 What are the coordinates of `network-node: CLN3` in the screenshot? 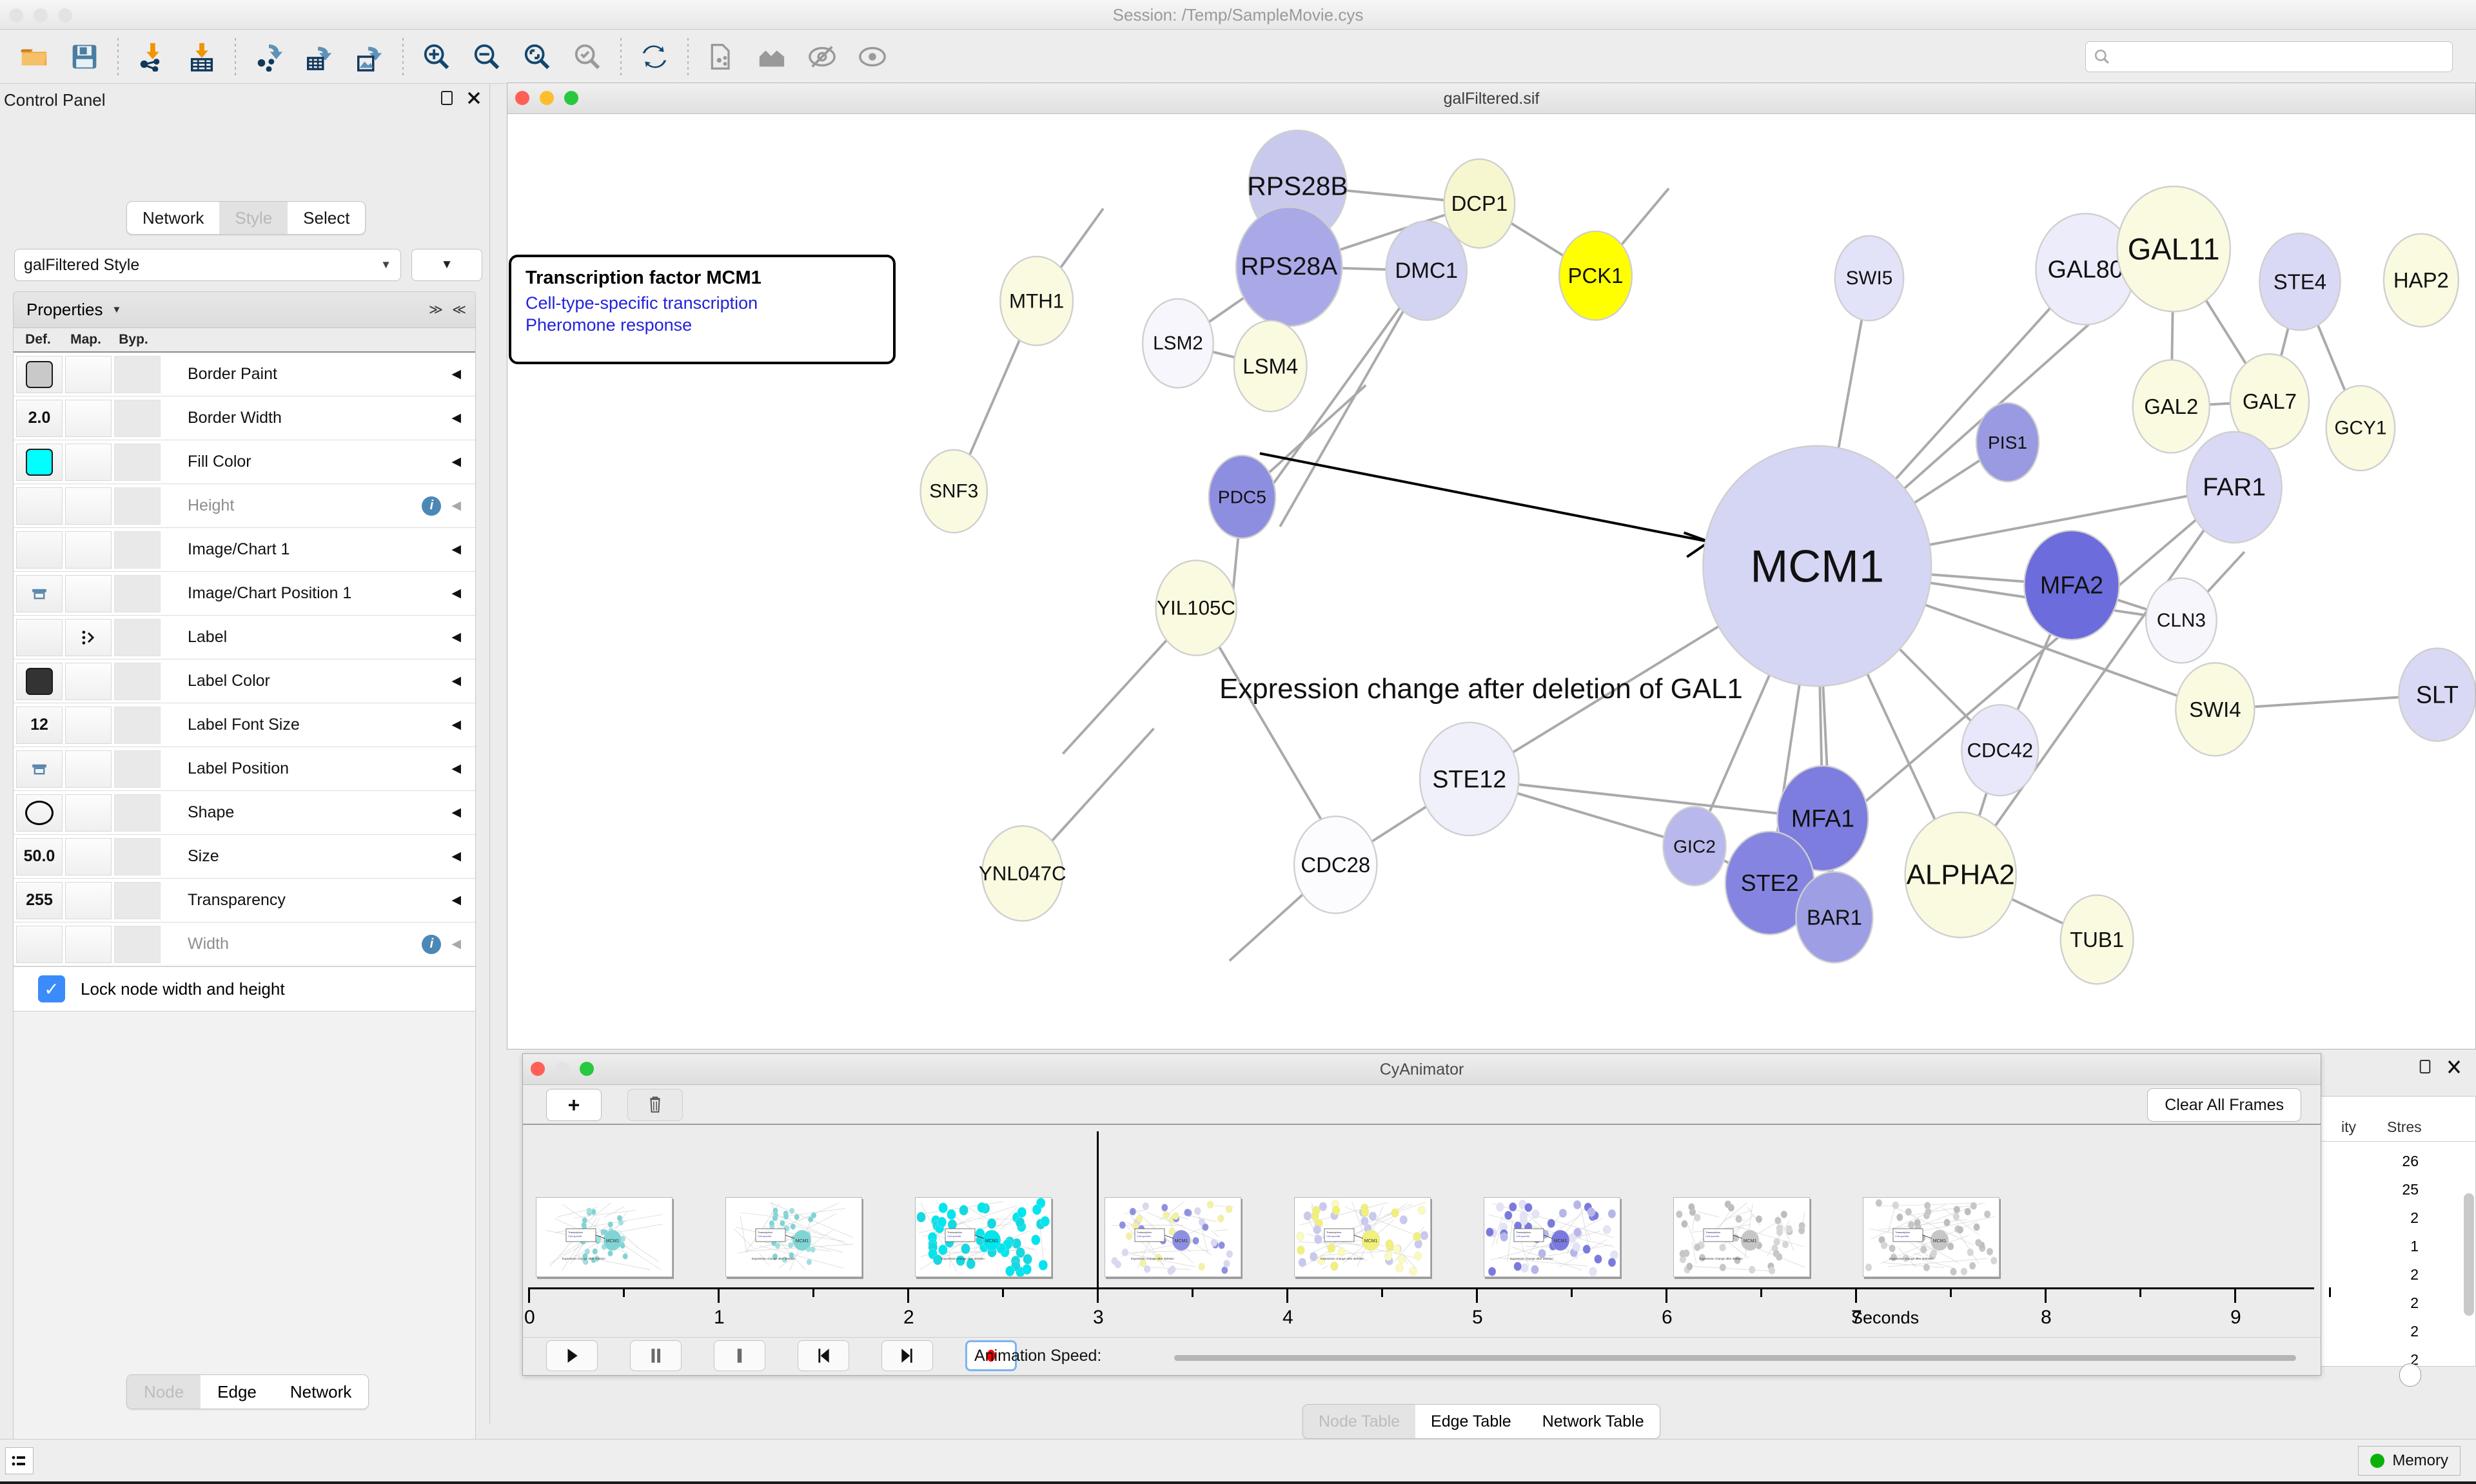 It's located at (2181, 620).